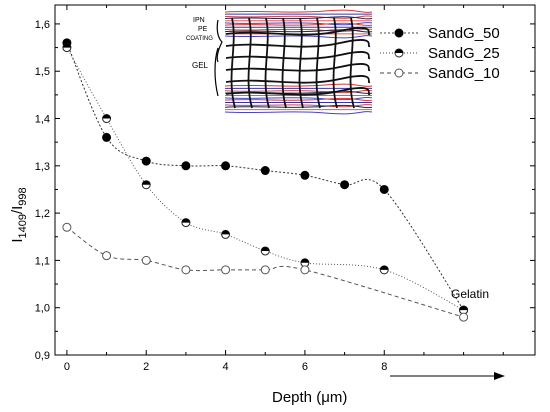 Image resolution: width=550 pixels, height=412 pixels. I want to click on annotation-gelatin: Gelatin, so click(470, 294).